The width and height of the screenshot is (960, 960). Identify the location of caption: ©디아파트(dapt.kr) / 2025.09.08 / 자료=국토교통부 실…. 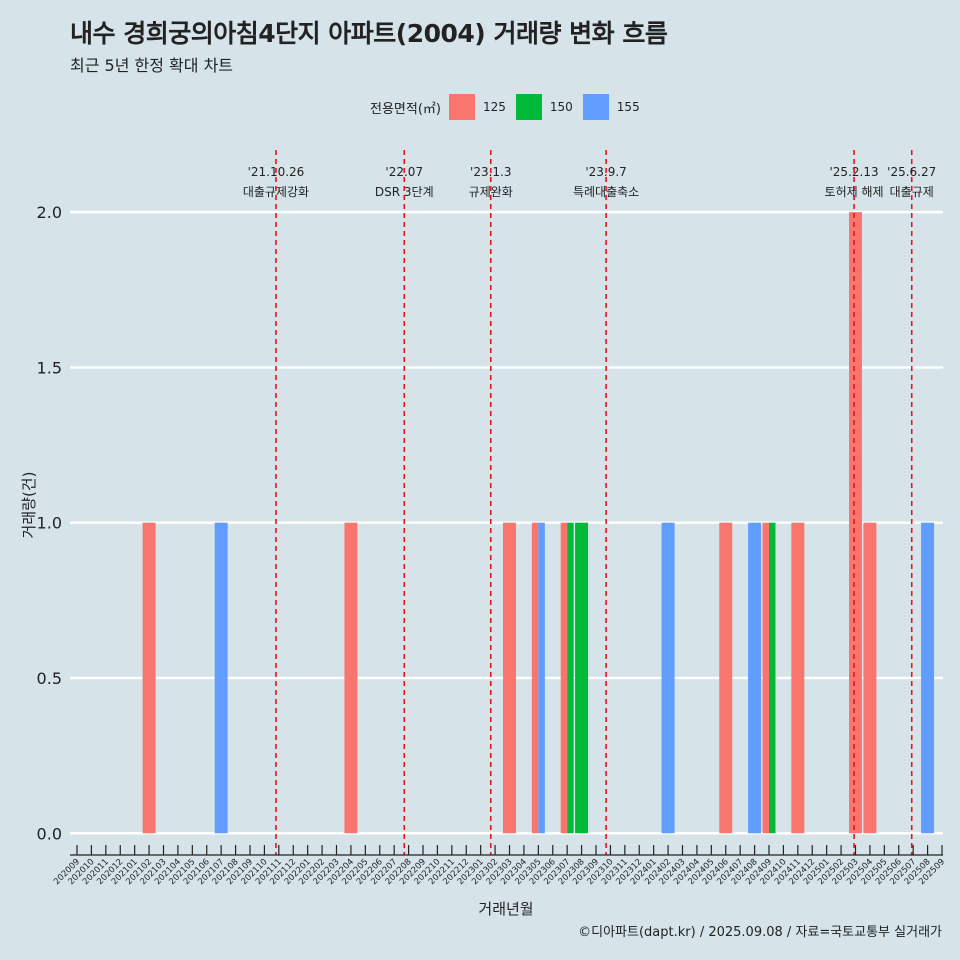
(760, 932).